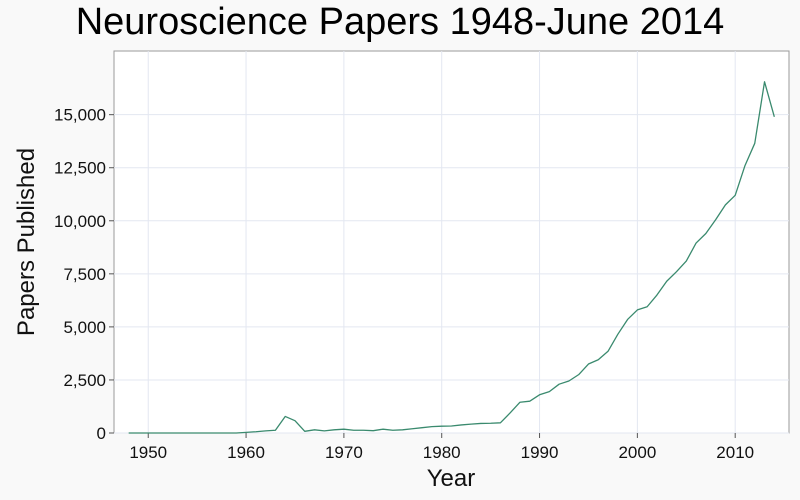  What do you see at coordinates (637, 452) in the screenshot?
I see `x-tick-label: 2000` at bounding box center [637, 452].